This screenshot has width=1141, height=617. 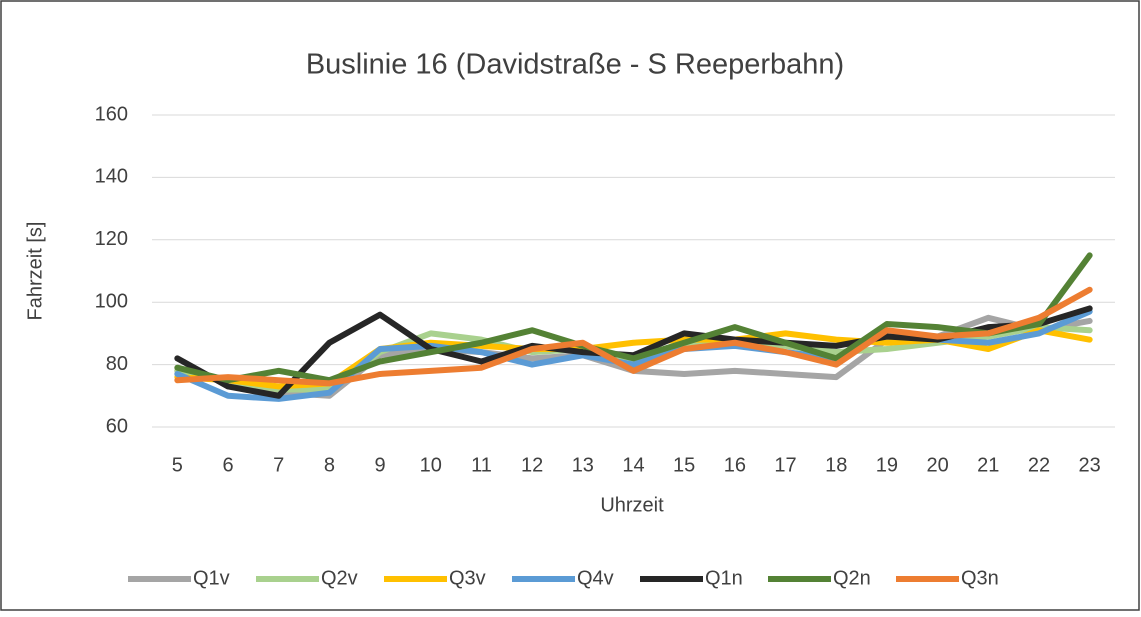 I want to click on x-tick-label: 7, so click(x=278, y=465).